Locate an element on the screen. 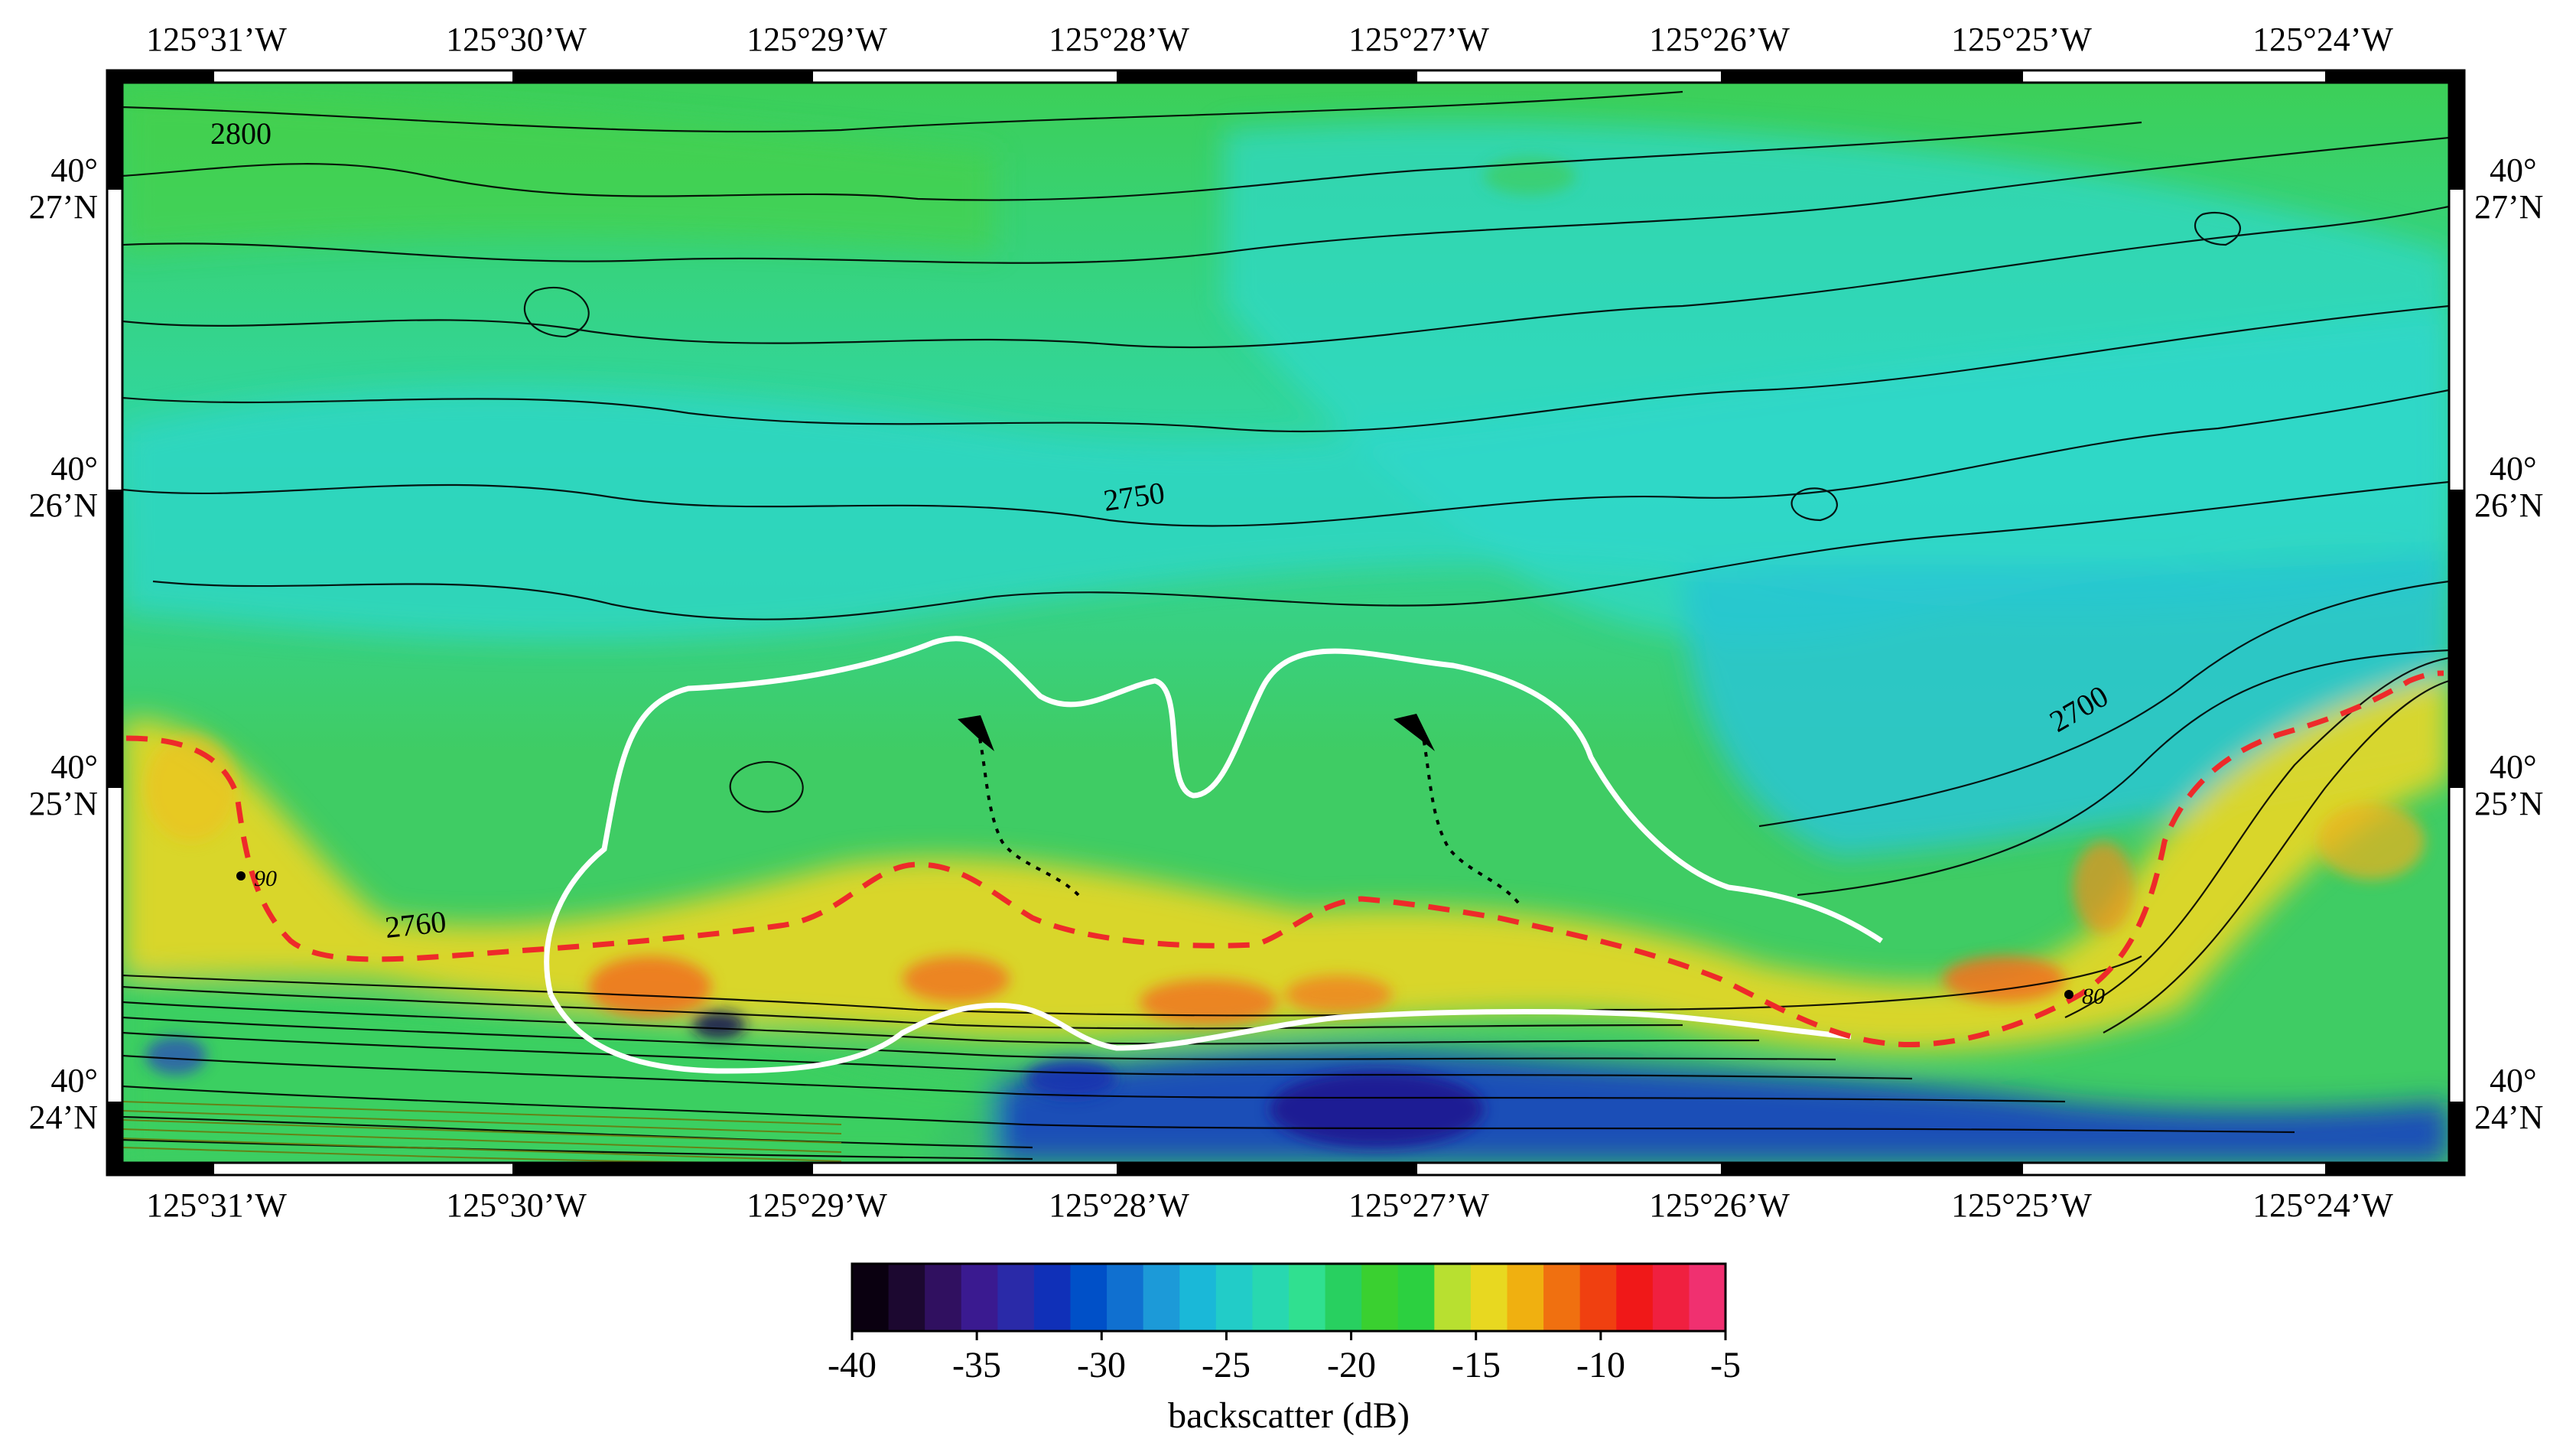 The width and height of the screenshot is (2576, 1455). colorbar-tick-label: -40 is located at coordinates (852, 1365).